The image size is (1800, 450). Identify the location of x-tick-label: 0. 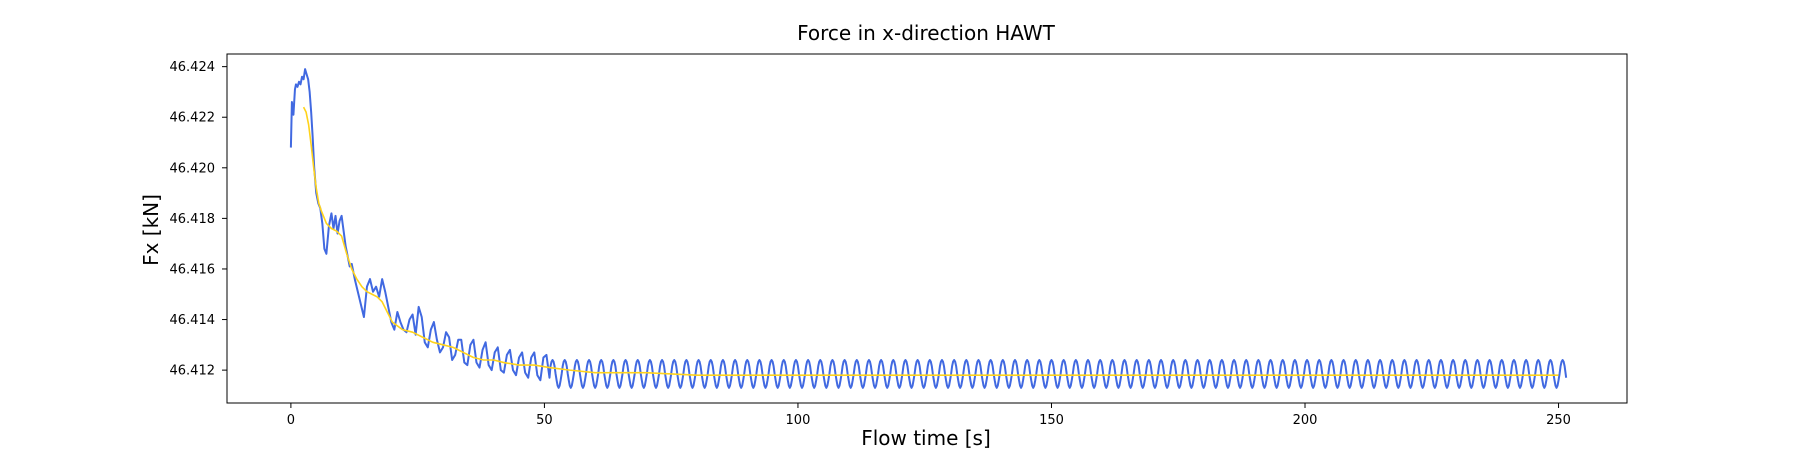
(291, 420).